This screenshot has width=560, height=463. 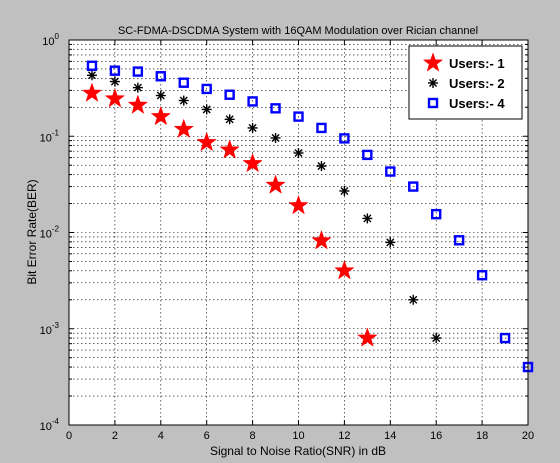 What do you see at coordinates (433, 83) in the screenshot?
I see `legend-marker-asterisk` at bounding box center [433, 83].